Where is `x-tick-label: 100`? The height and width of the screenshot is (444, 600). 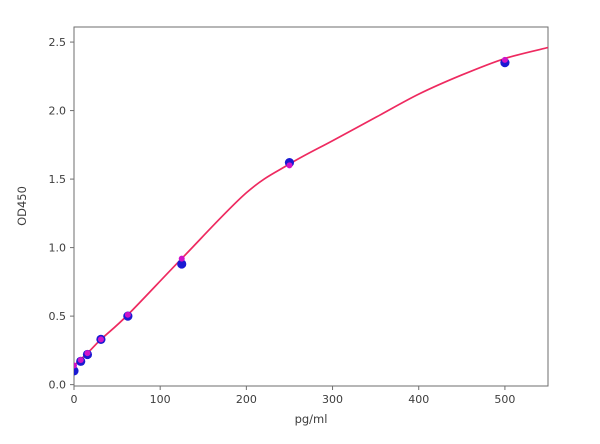 x-tick-label: 100 is located at coordinates (160, 399).